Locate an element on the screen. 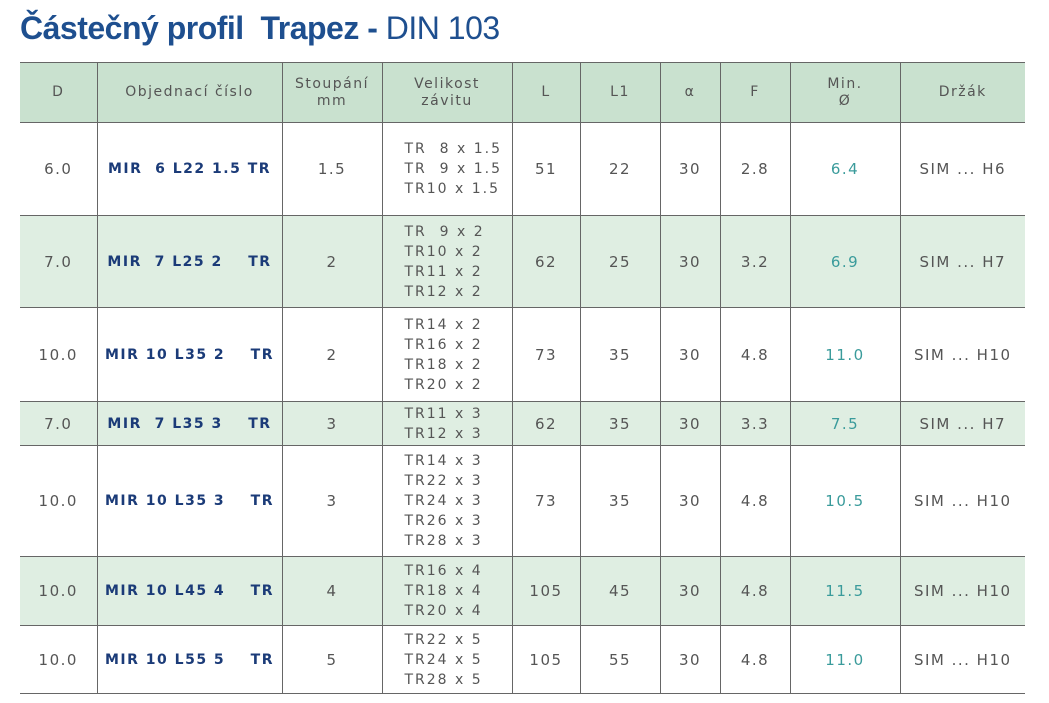 This screenshot has height=703, width=1049. thread-size: TR 8 x 1.5 is located at coordinates (453, 149).